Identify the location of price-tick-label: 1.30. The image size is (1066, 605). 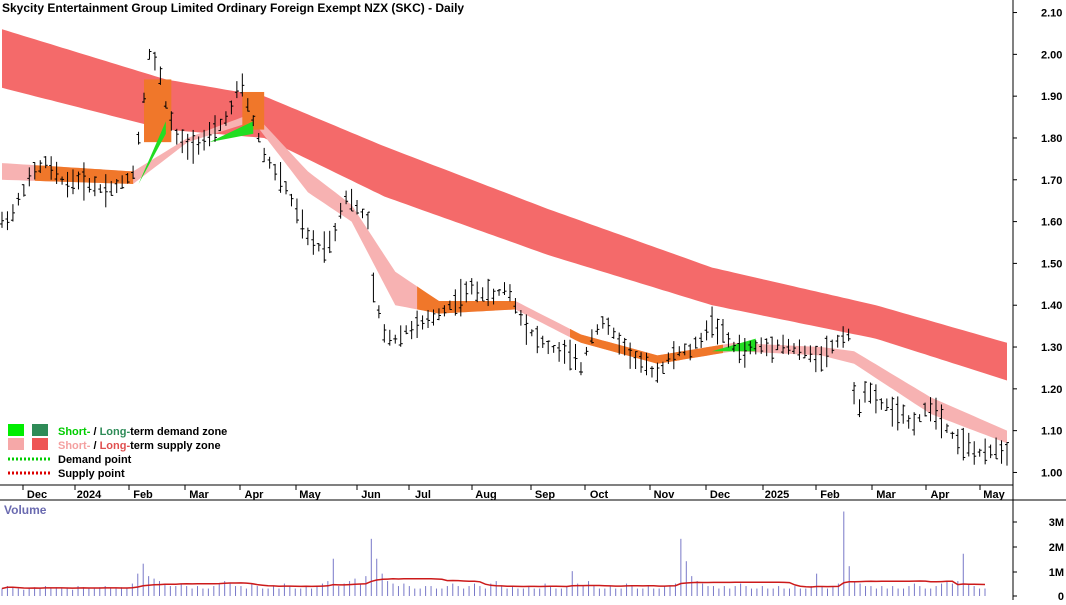
(1051, 348).